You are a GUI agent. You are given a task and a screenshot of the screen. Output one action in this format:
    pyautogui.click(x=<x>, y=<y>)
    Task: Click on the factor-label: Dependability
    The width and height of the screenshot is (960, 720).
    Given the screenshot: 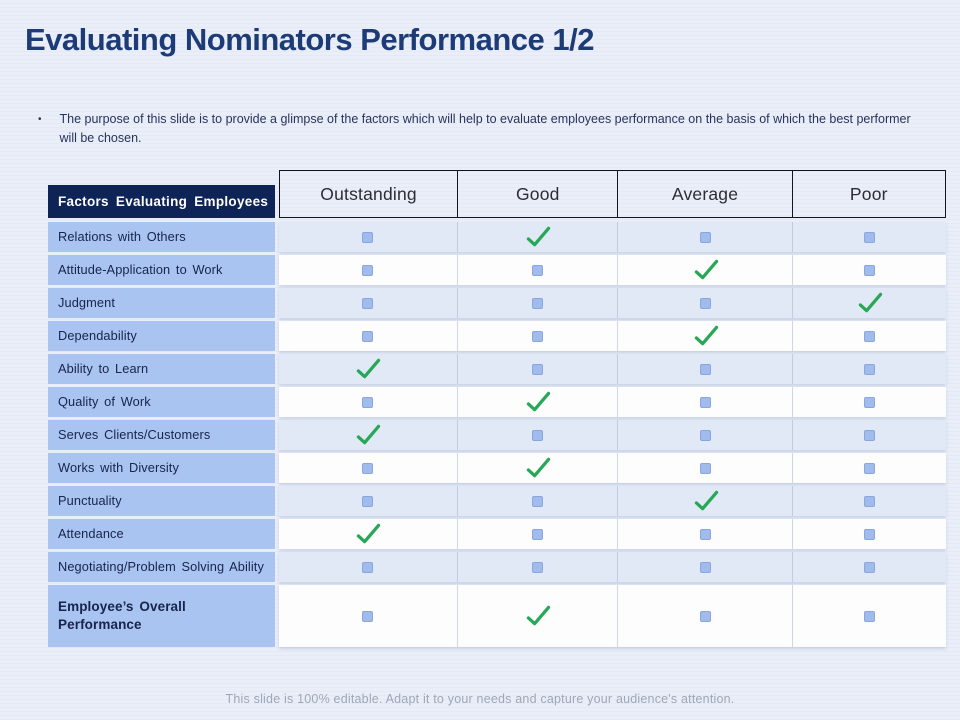 What is the action you would take?
    pyautogui.click(x=161, y=336)
    